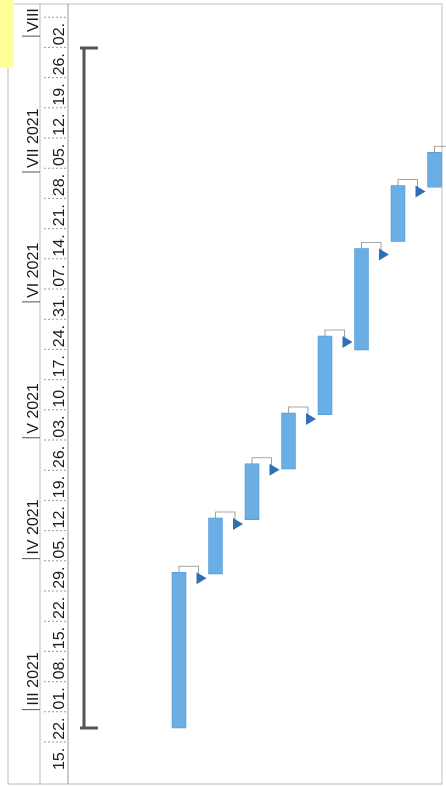  Describe the element at coordinates (59, 185) in the screenshot. I see `week-label: 28.` at that location.